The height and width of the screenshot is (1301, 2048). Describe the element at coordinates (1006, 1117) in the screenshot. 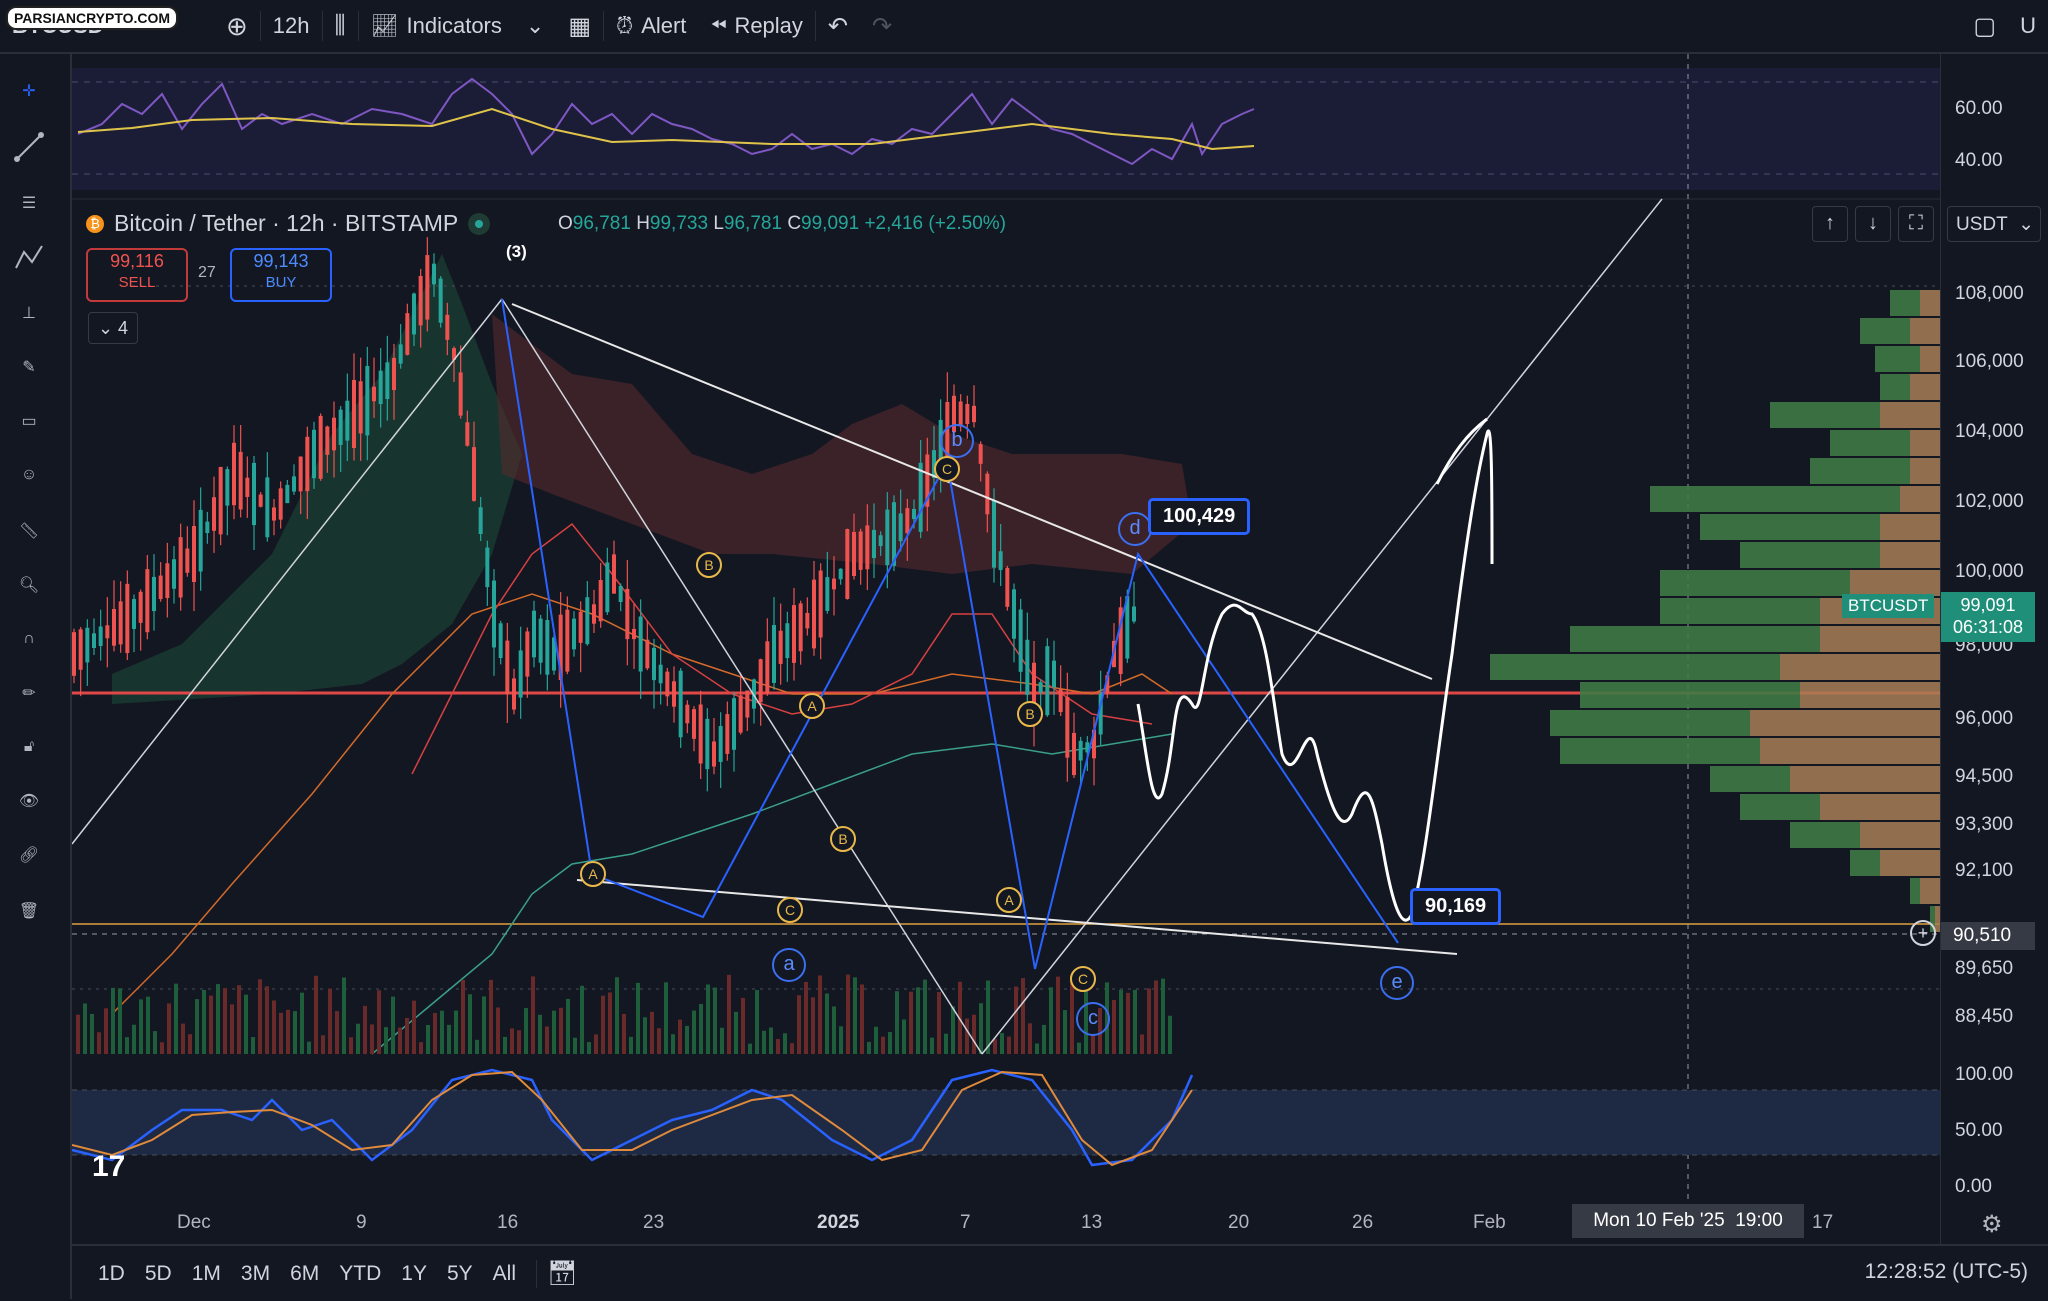

I see `stoch-pane` at that location.